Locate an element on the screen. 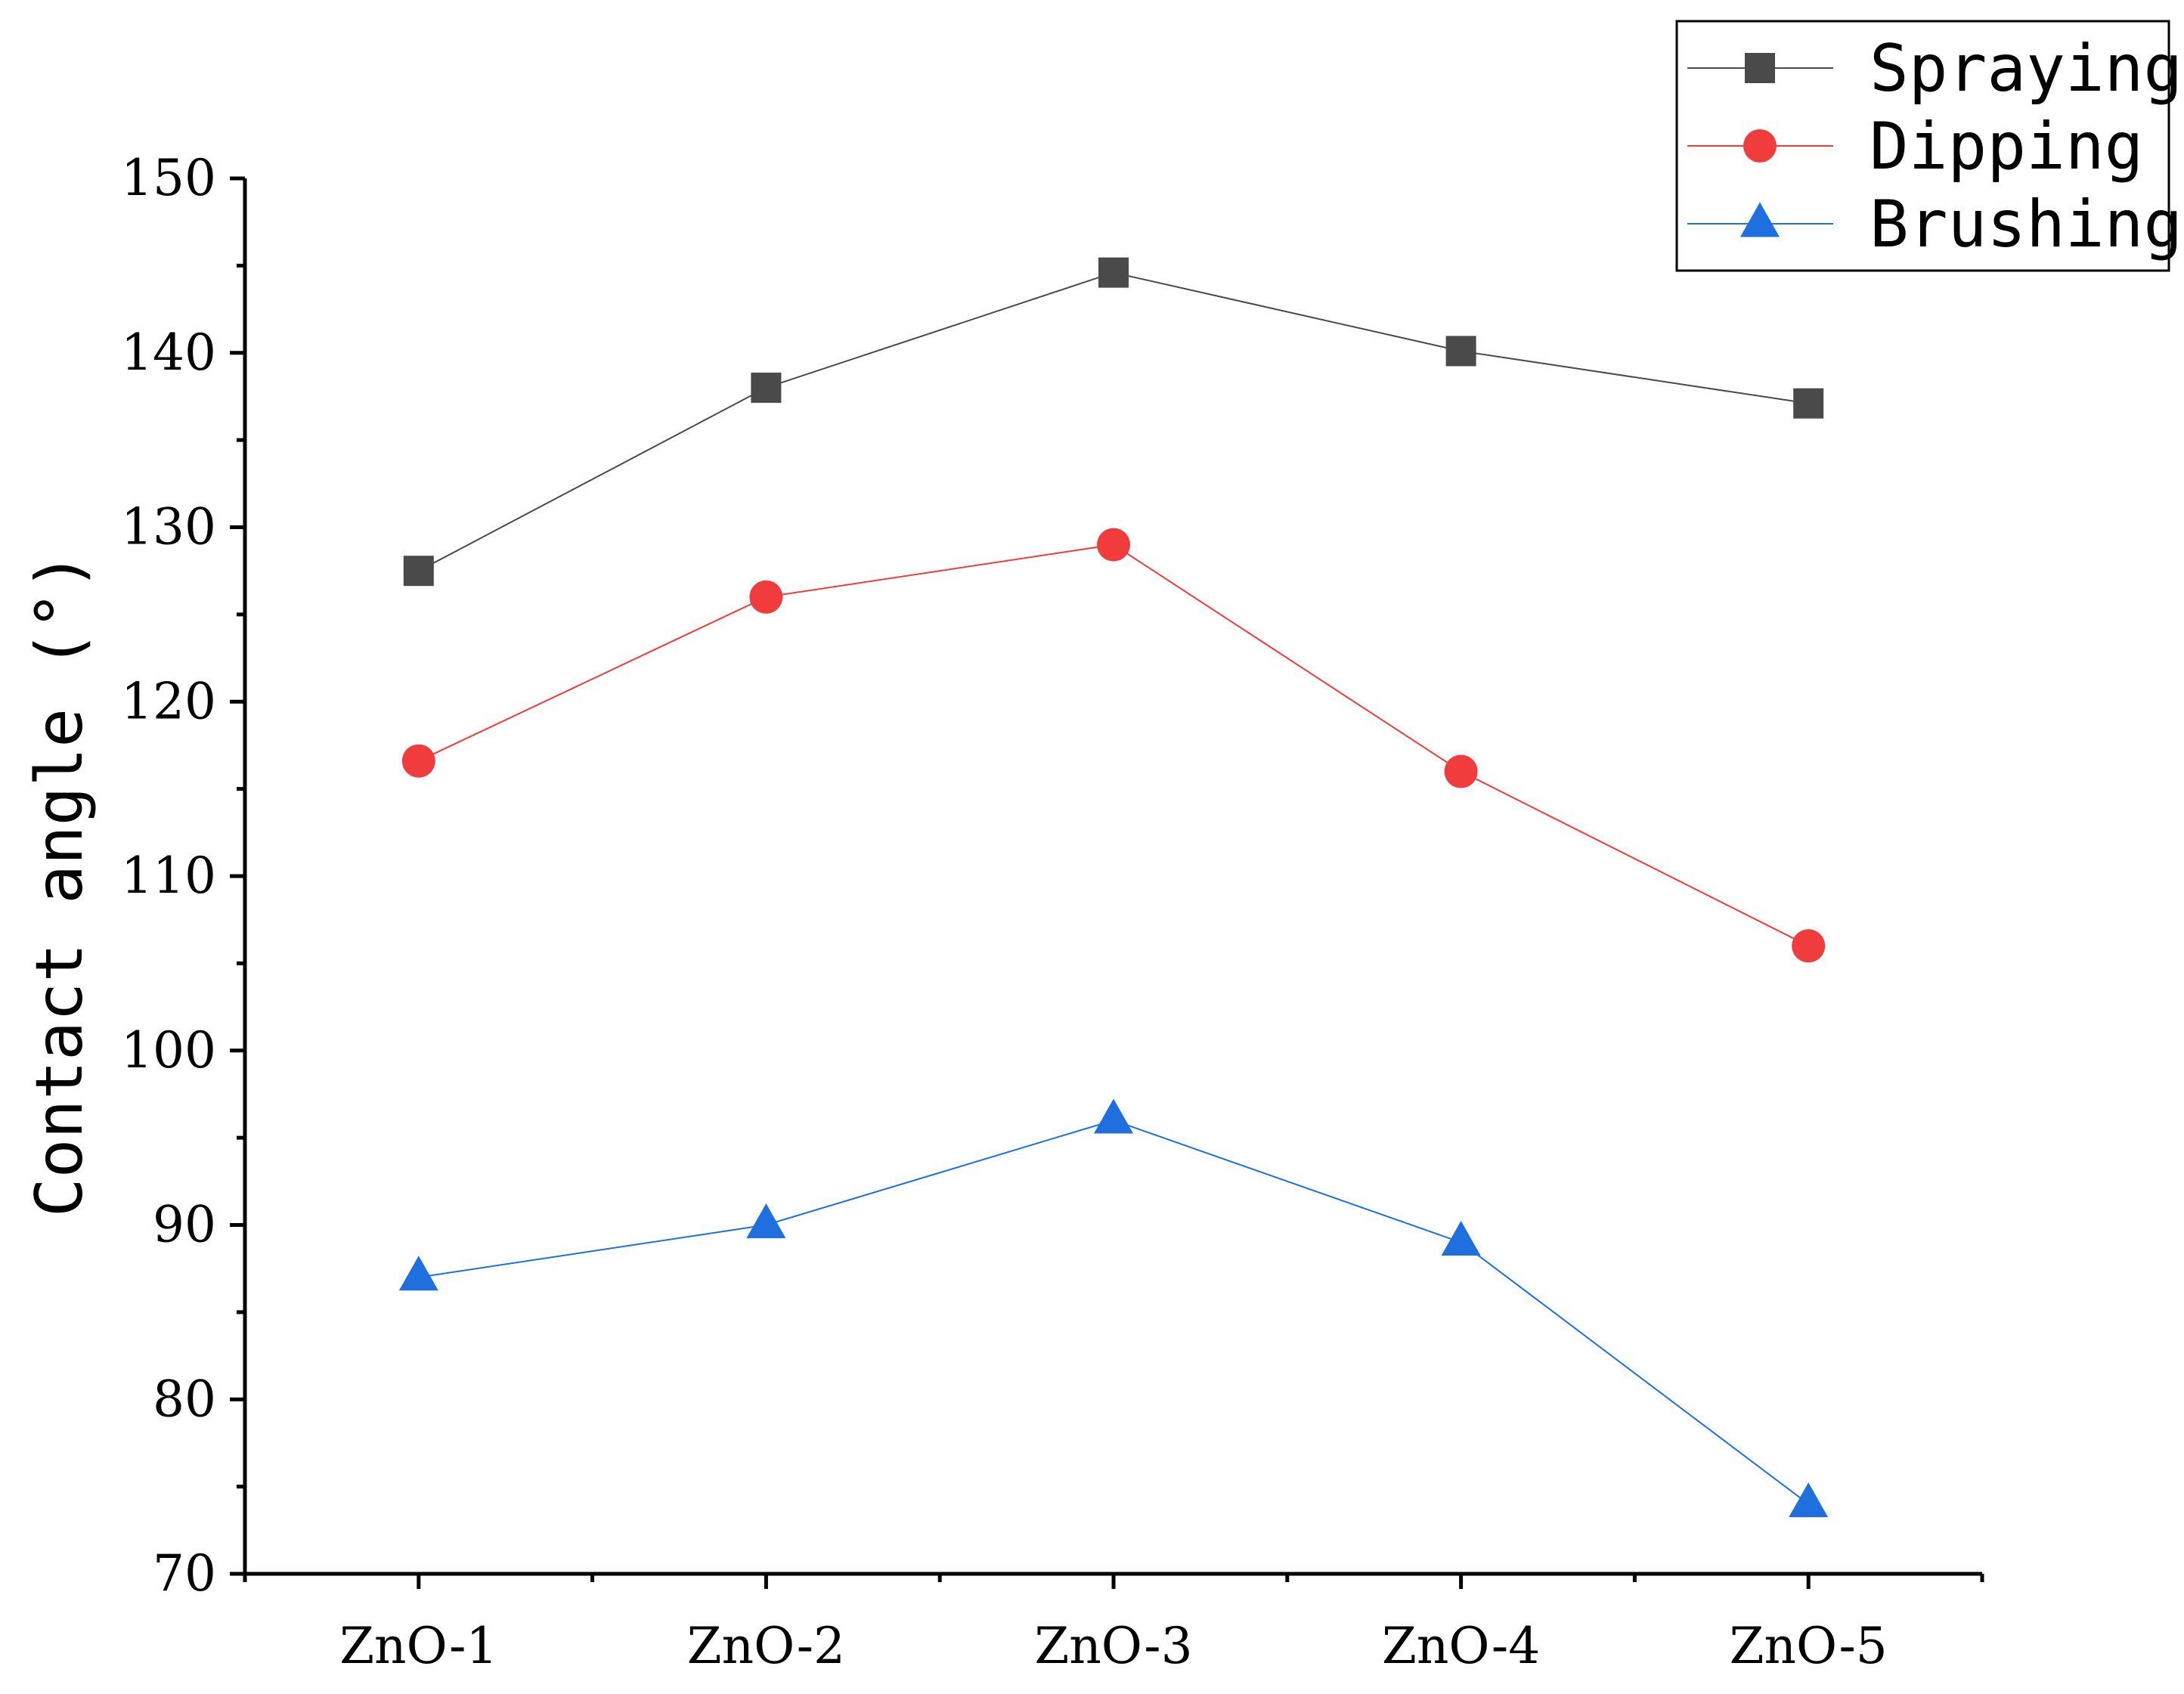 This screenshot has height=1694, width=2184. y-tick-label: 90 is located at coordinates (184, 1225).